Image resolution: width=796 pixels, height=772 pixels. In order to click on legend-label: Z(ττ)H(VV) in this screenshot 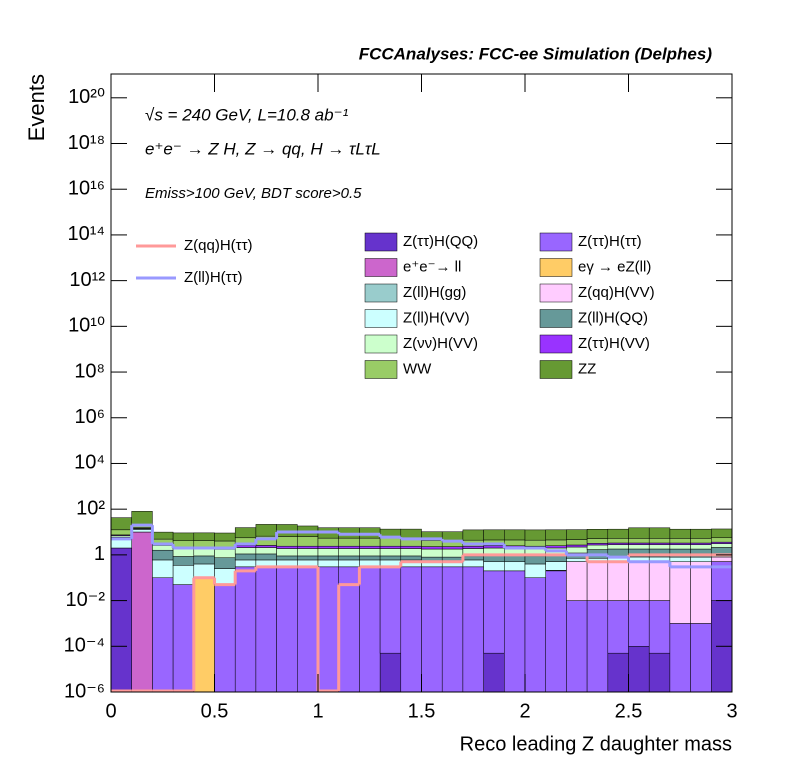, I will do `click(614, 343)`.